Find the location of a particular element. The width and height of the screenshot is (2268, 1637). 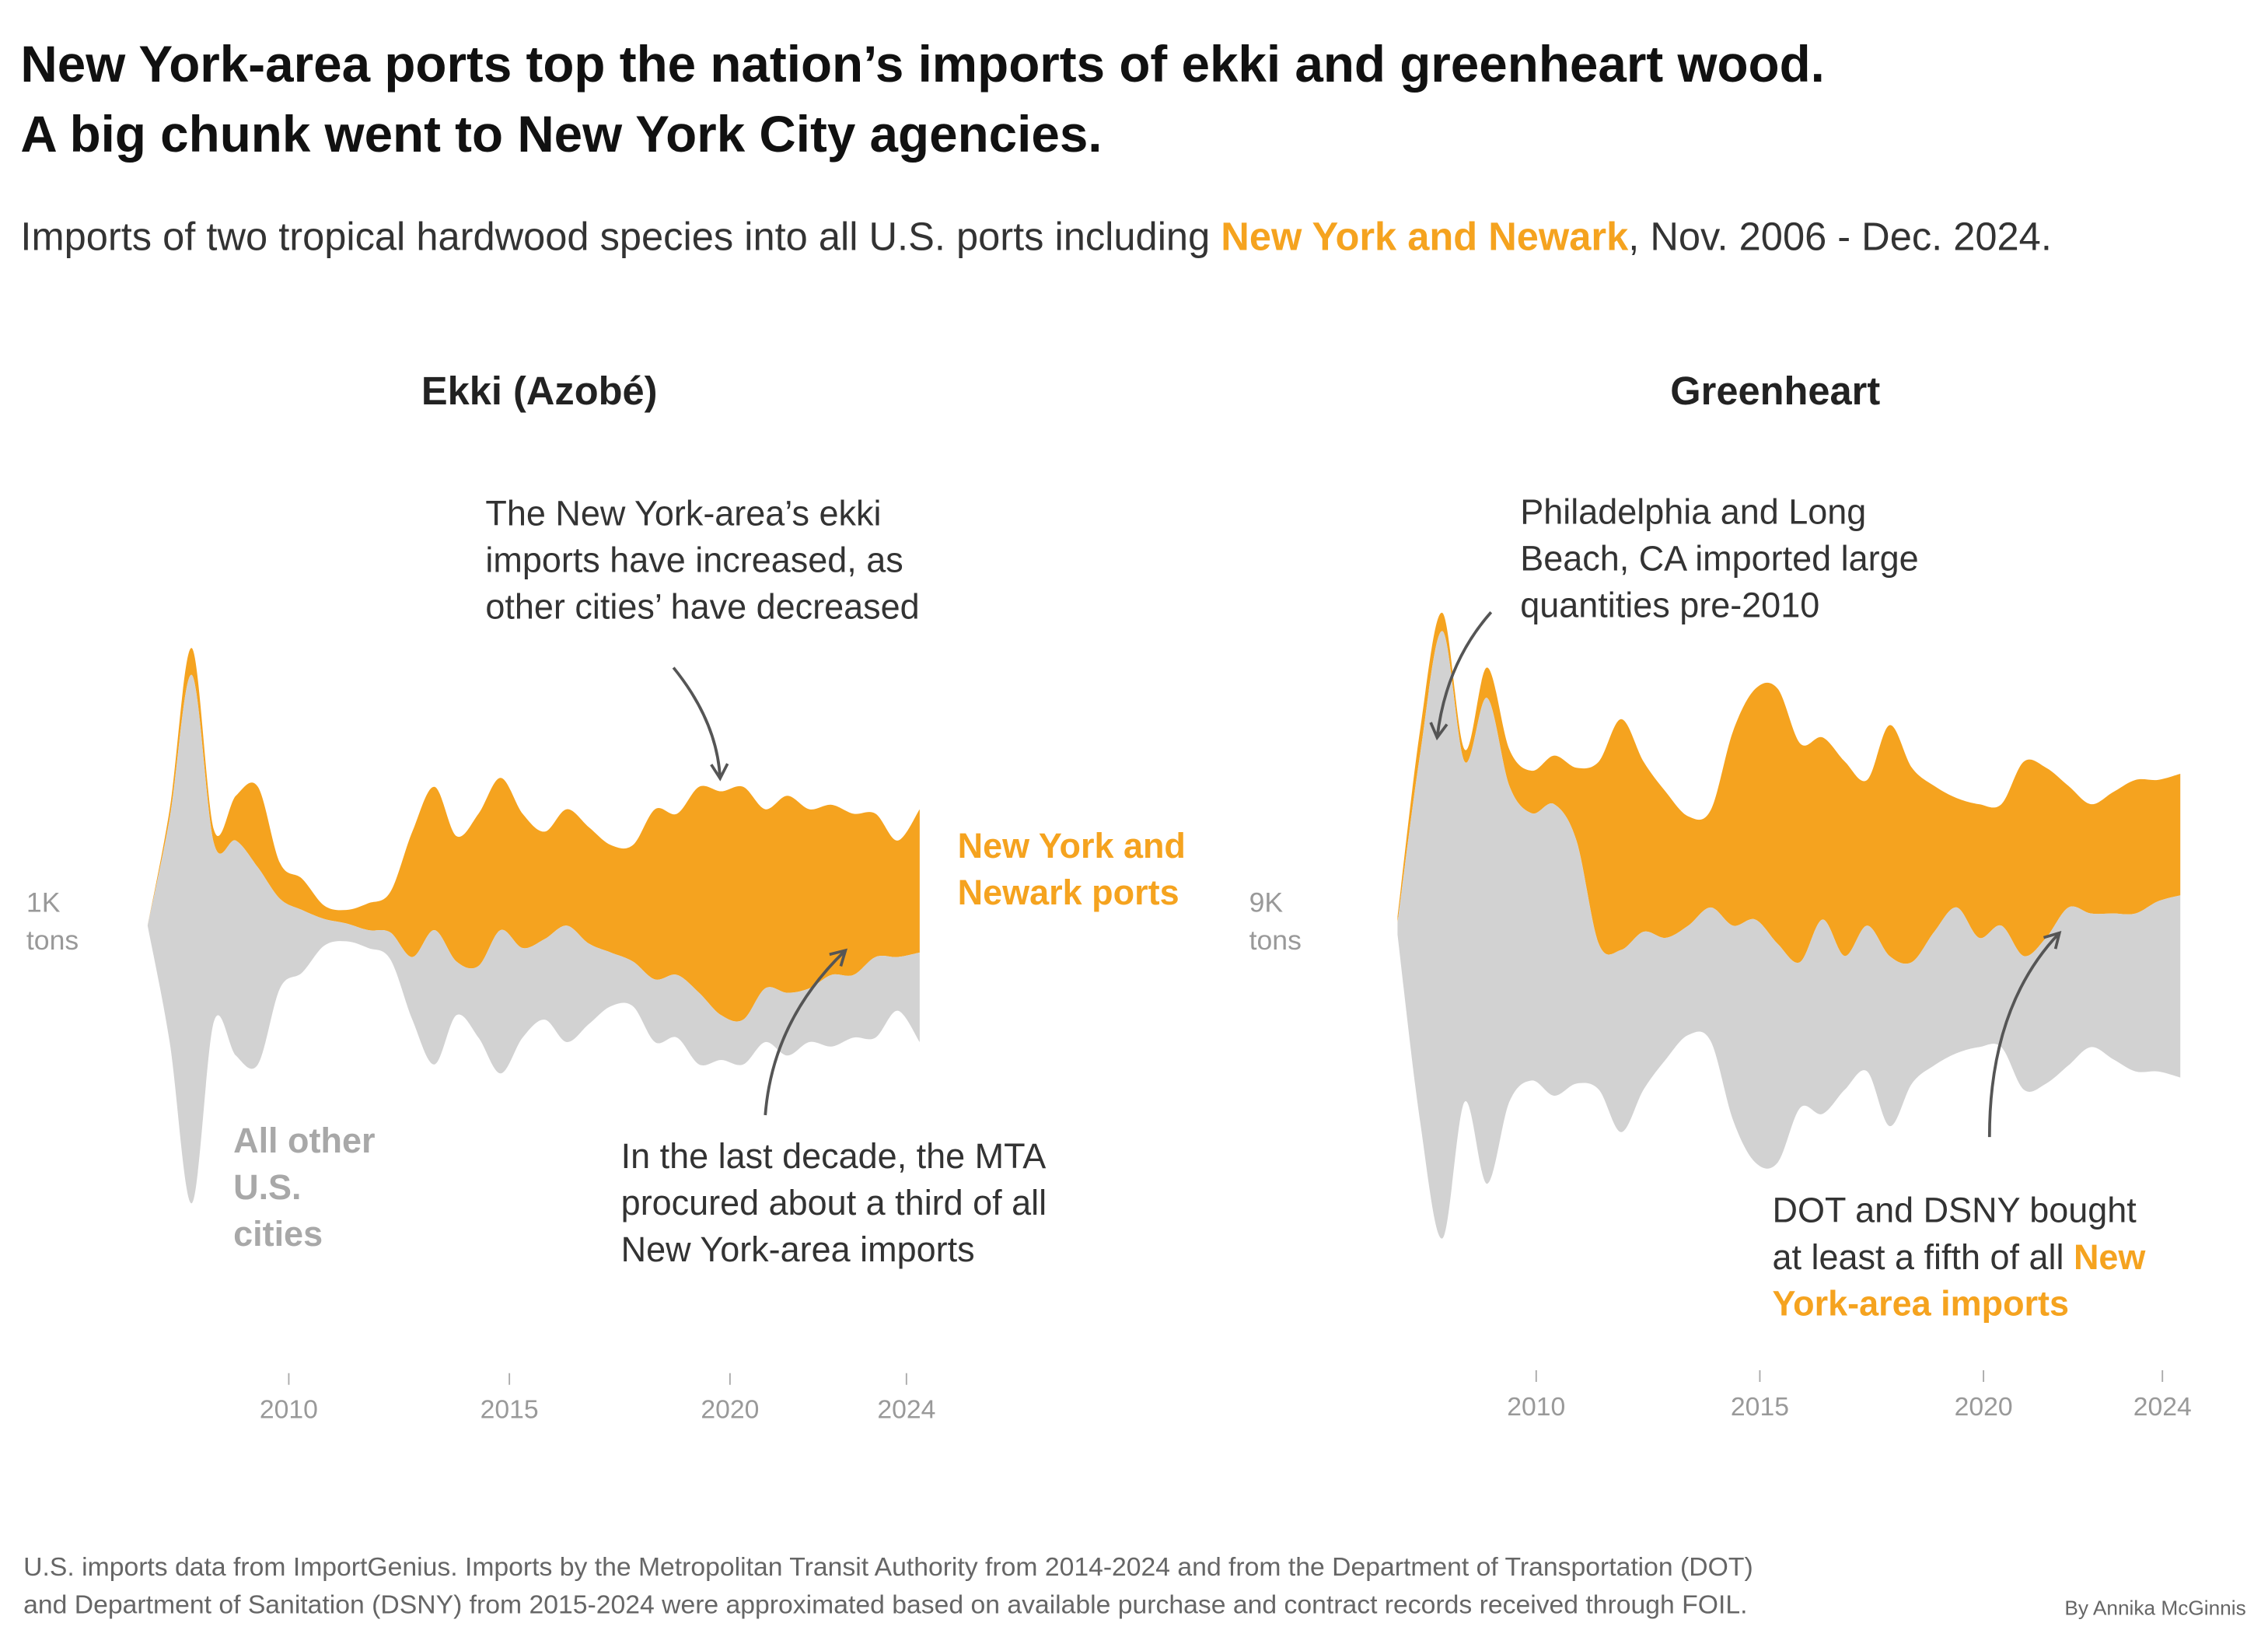

text-line: quantities pre-2010 is located at coordinates (1669, 604).